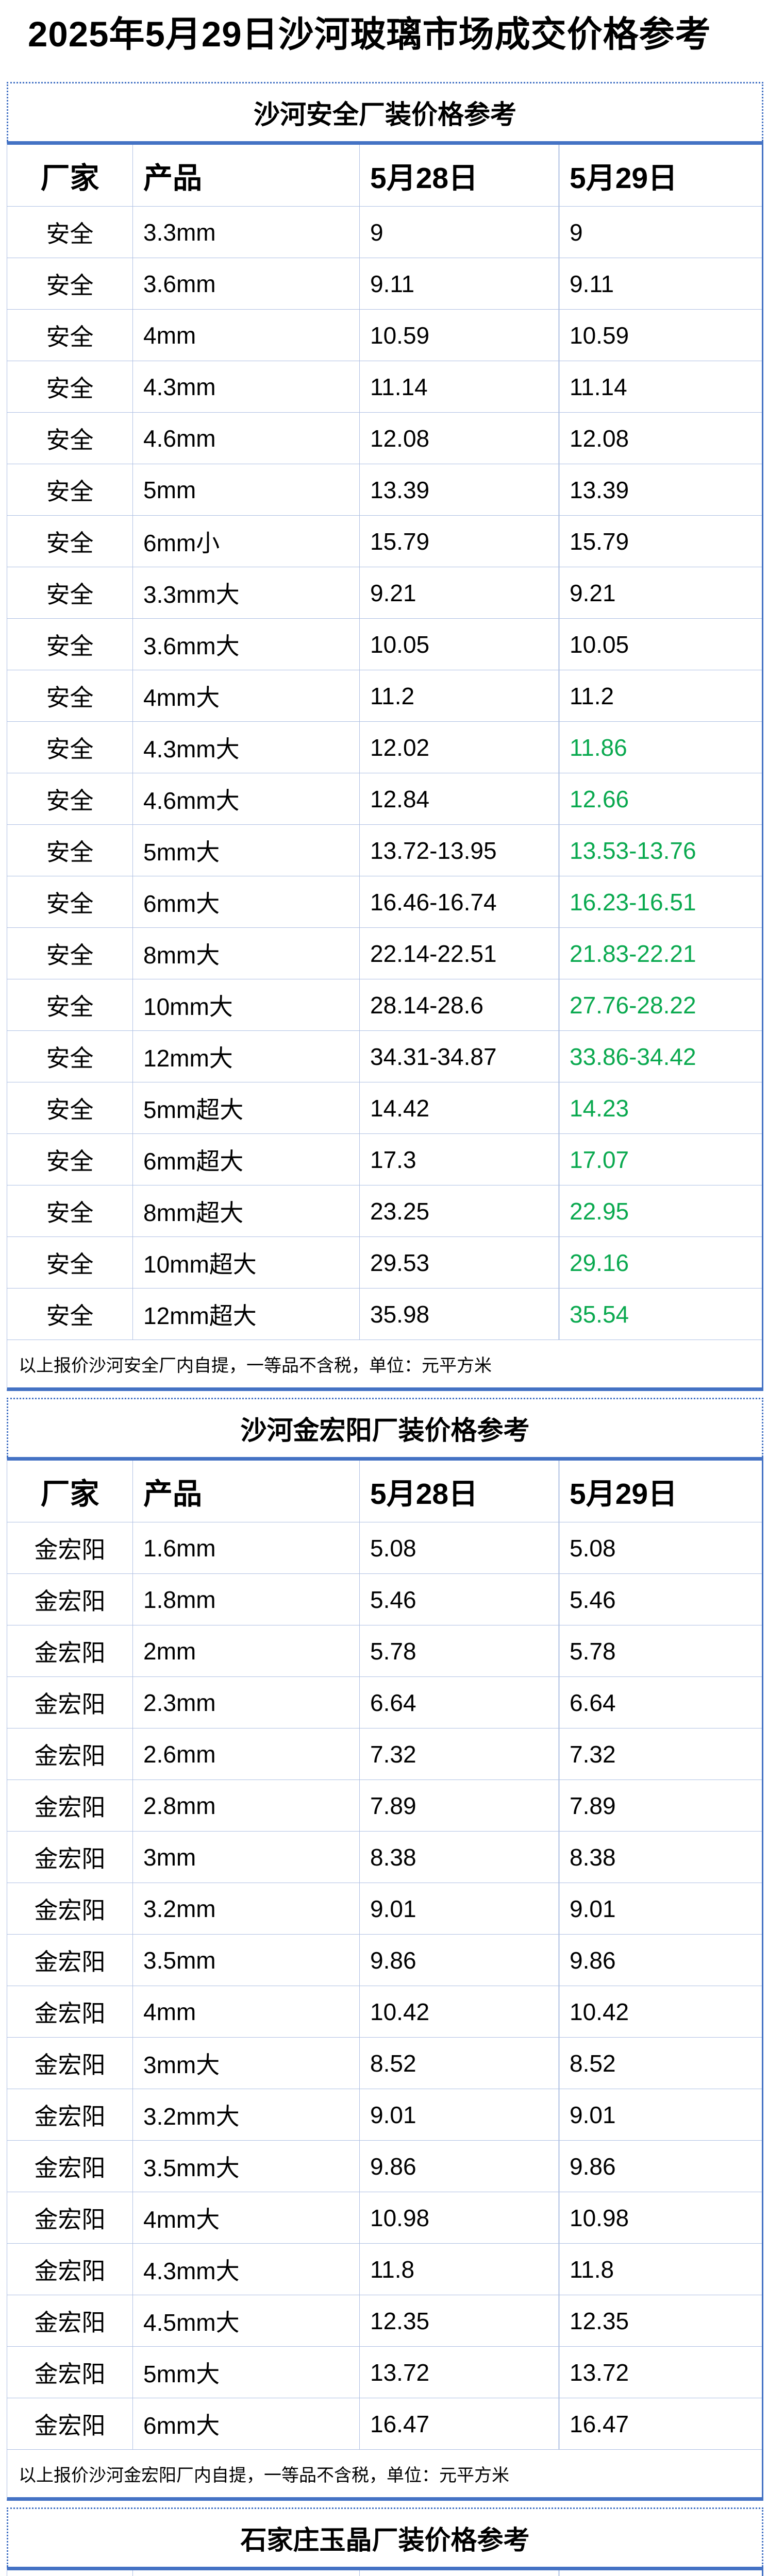  What do you see at coordinates (247, 902) in the screenshot?
I see `product-cell: 6mm大` at bounding box center [247, 902].